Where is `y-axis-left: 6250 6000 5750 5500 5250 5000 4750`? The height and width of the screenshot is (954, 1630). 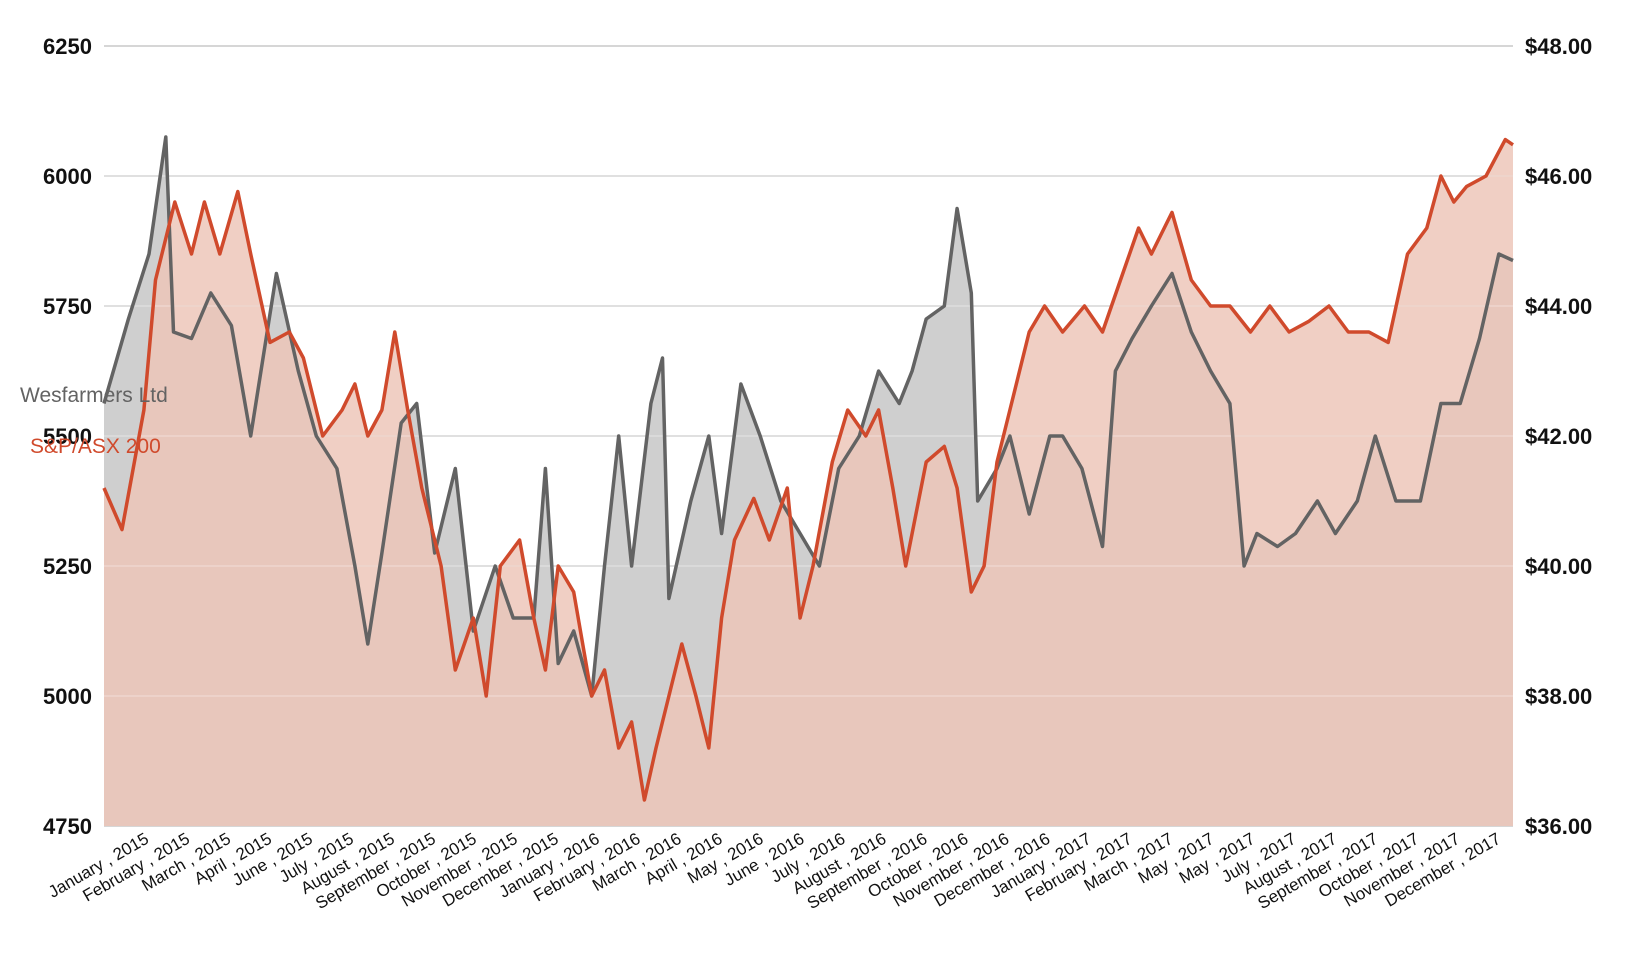 y-axis-left: 6250 6000 5750 5500 5250 5000 4750 is located at coordinates (67, 436).